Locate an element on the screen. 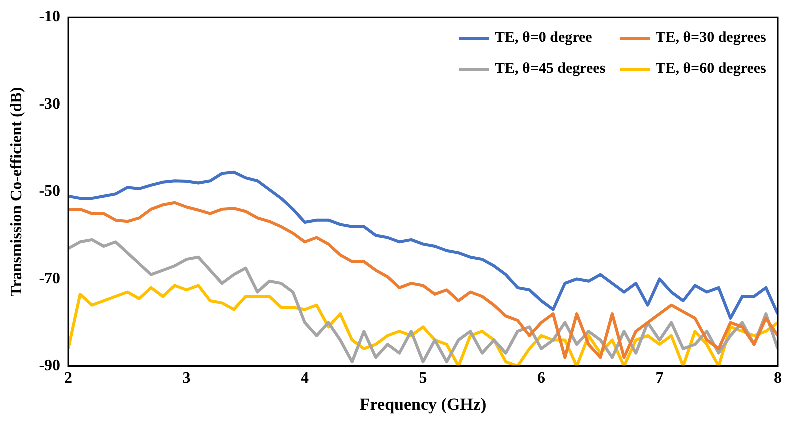  x-tick-label: 7 is located at coordinates (660, 379).